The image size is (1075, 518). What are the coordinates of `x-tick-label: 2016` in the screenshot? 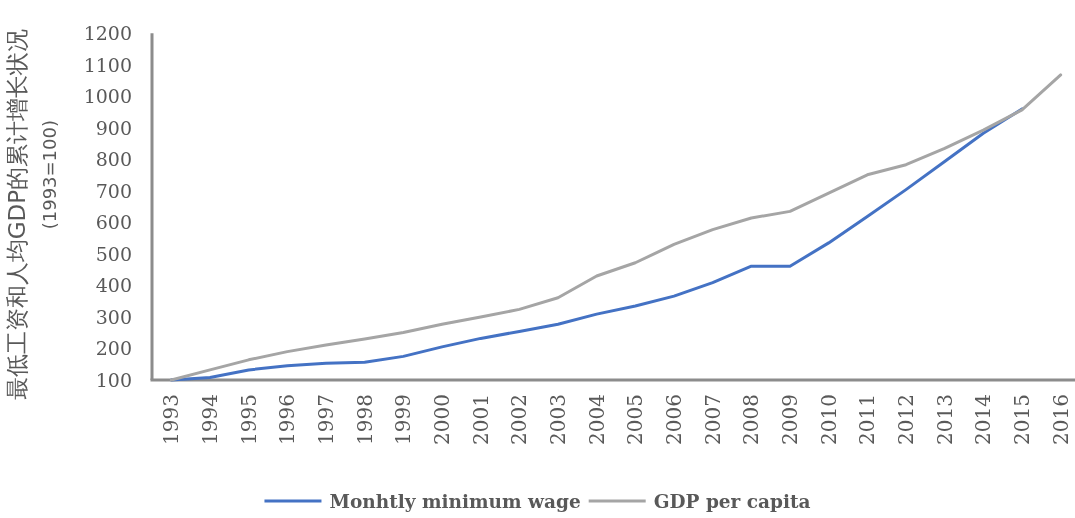 It's located at (1060, 419).